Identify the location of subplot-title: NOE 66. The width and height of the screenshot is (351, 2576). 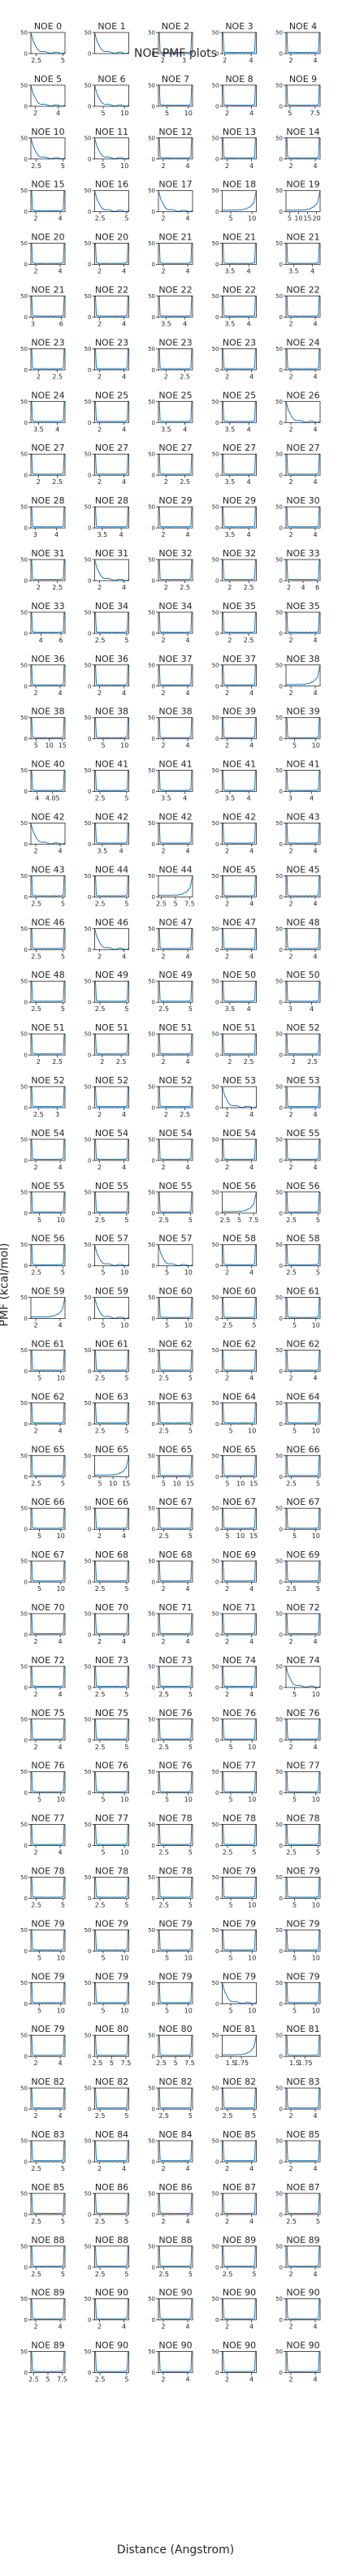
(48, 1502).